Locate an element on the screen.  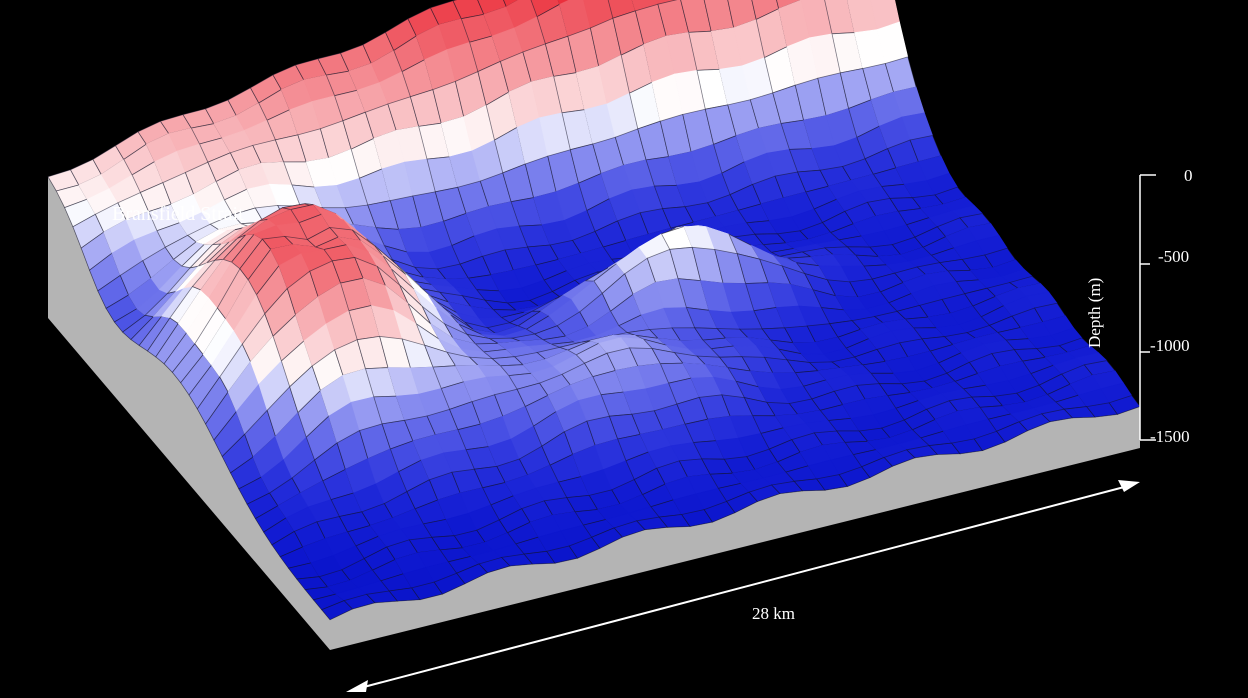
scale-label: 28 km is located at coordinates (773, 613).